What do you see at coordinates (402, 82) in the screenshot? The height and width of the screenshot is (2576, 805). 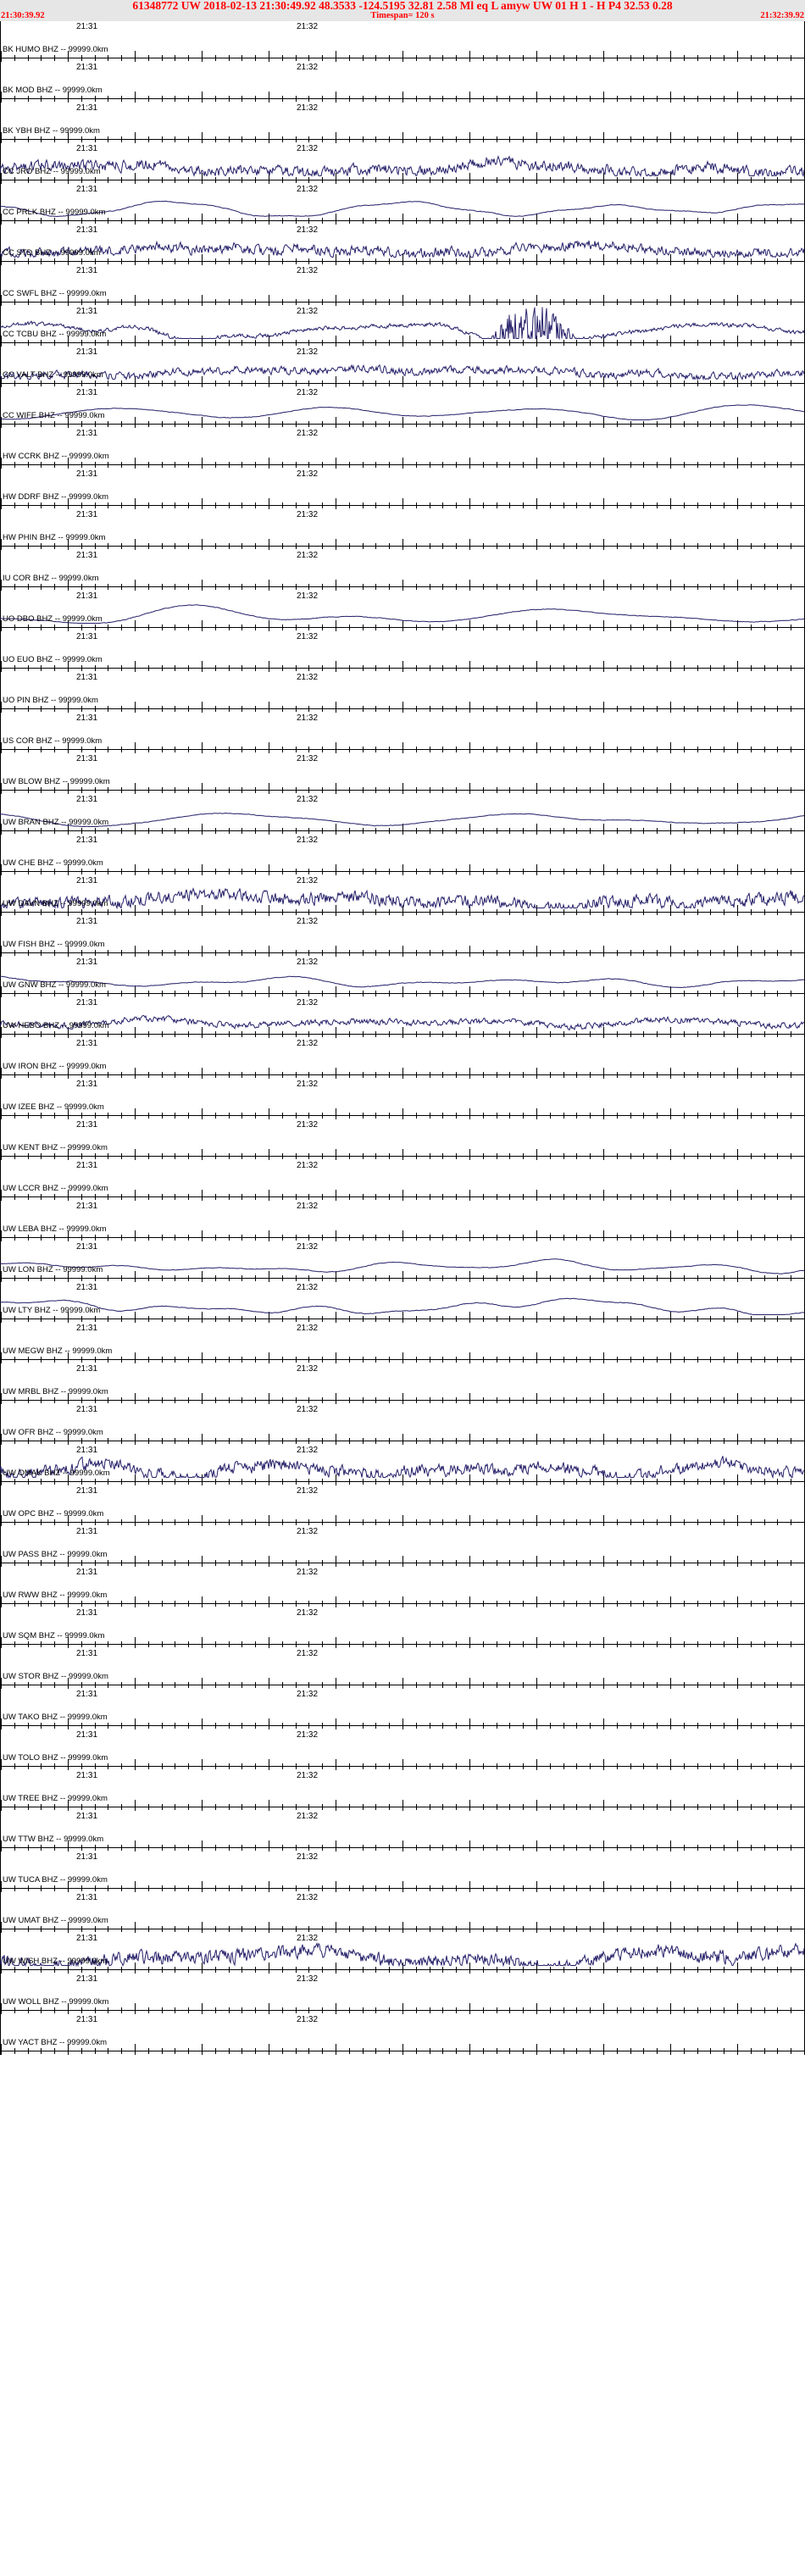 I see `trace-row: BK MOD BHZ -- 99999.0km 21:31 21:32` at bounding box center [402, 82].